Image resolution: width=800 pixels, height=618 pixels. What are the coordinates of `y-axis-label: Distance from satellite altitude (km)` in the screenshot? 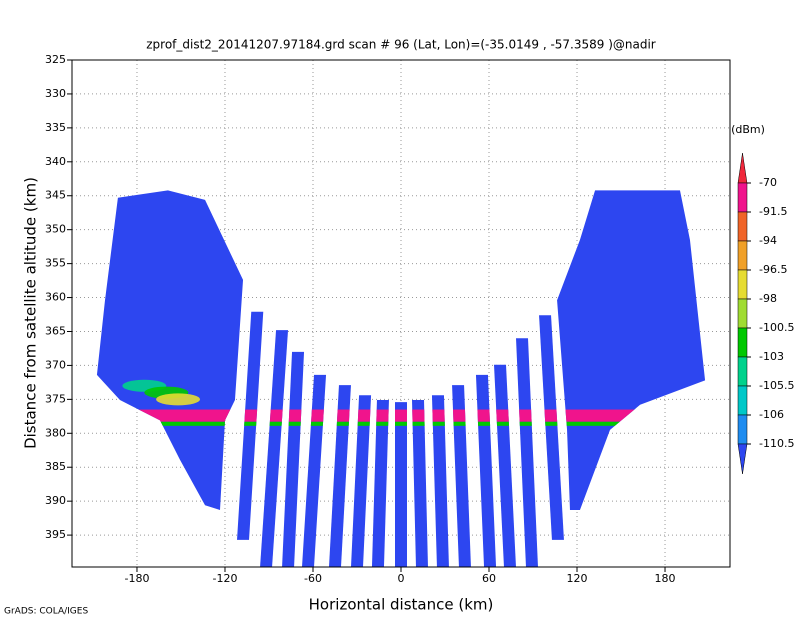 It's located at (31, 313).